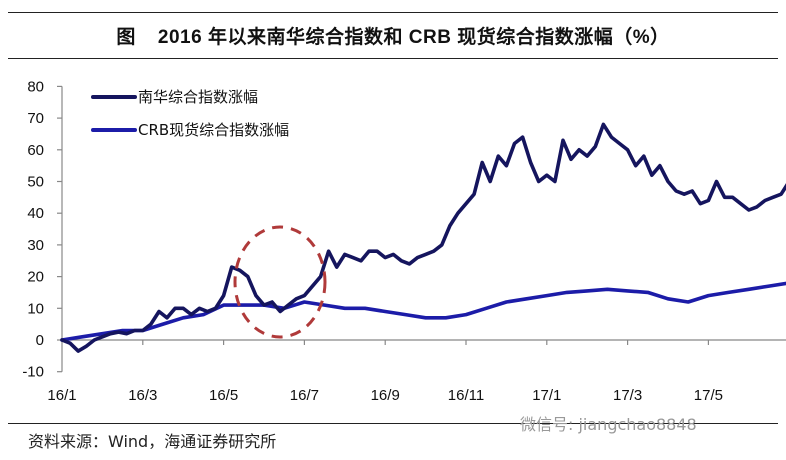 Image resolution: width=786 pixels, height=460 pixels. What do you see at coordinates (546, 395) in the screenshot?
I see `x-tick-label: 17/1` at bounding box center [546, 395].